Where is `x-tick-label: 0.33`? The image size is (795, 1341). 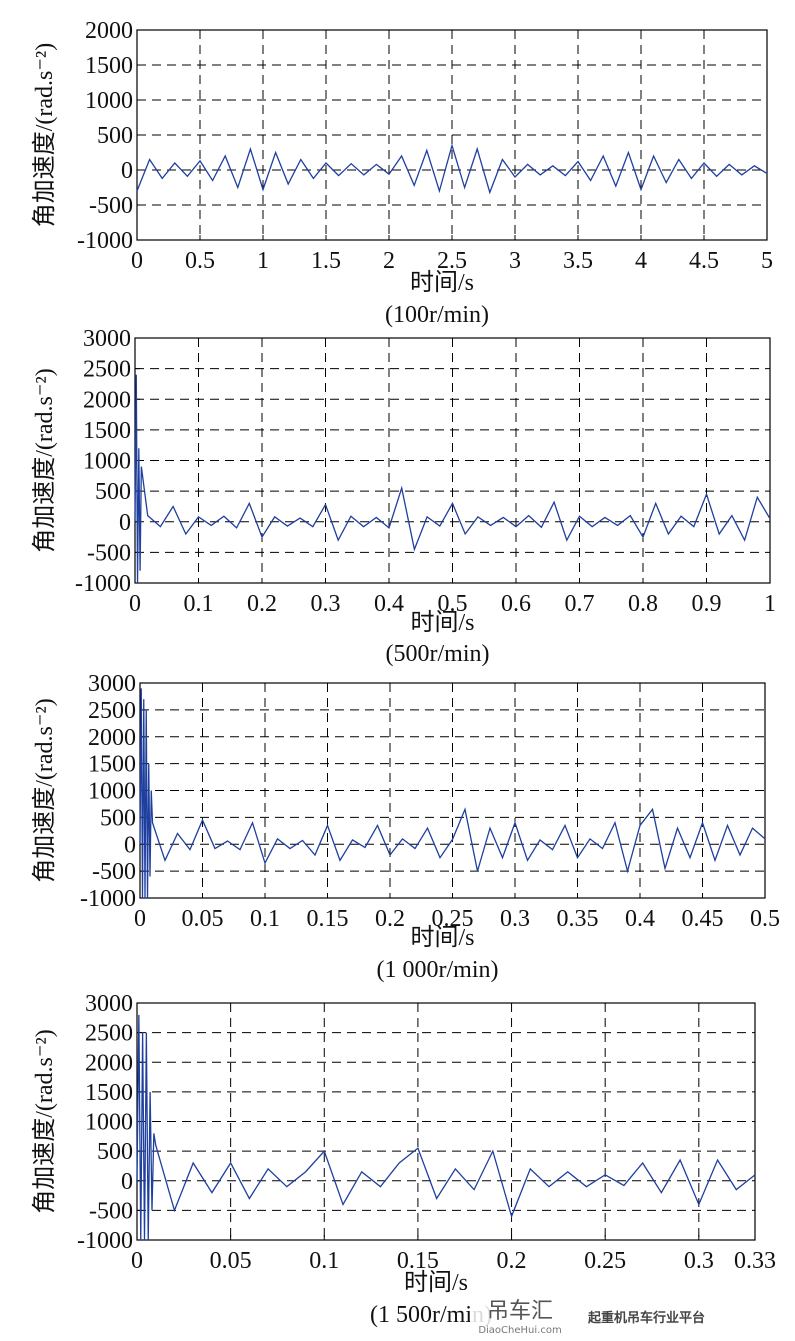
x-tick-label: 0.33 is located at coordinates (755, 1261).